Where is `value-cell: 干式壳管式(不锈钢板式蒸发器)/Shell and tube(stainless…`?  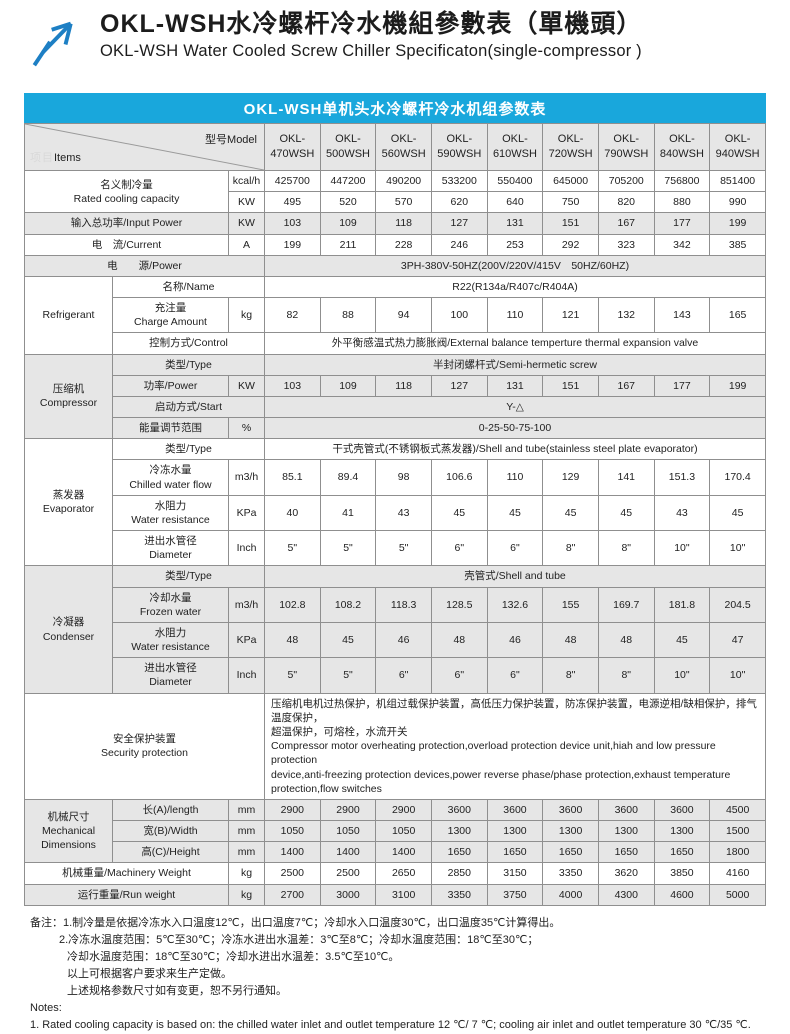 value-cell: 干式壳管式(不锈钢板式蒸发器)/Shell and tube(stainless… is located at coordinates (515, 449).